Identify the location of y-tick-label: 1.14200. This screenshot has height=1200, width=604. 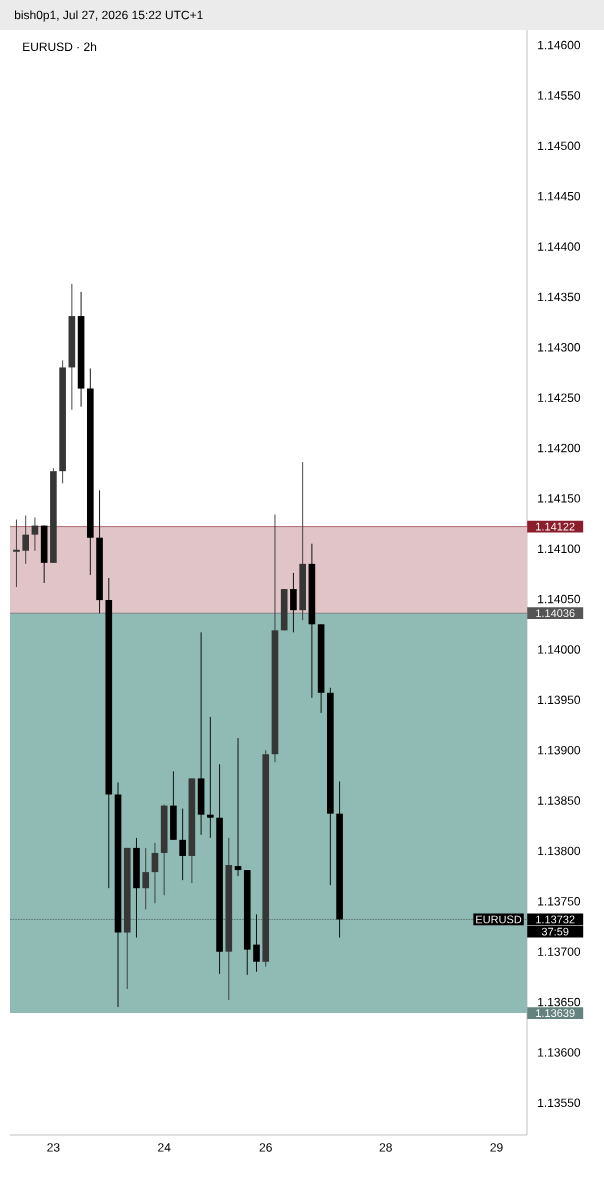
(559, 448).